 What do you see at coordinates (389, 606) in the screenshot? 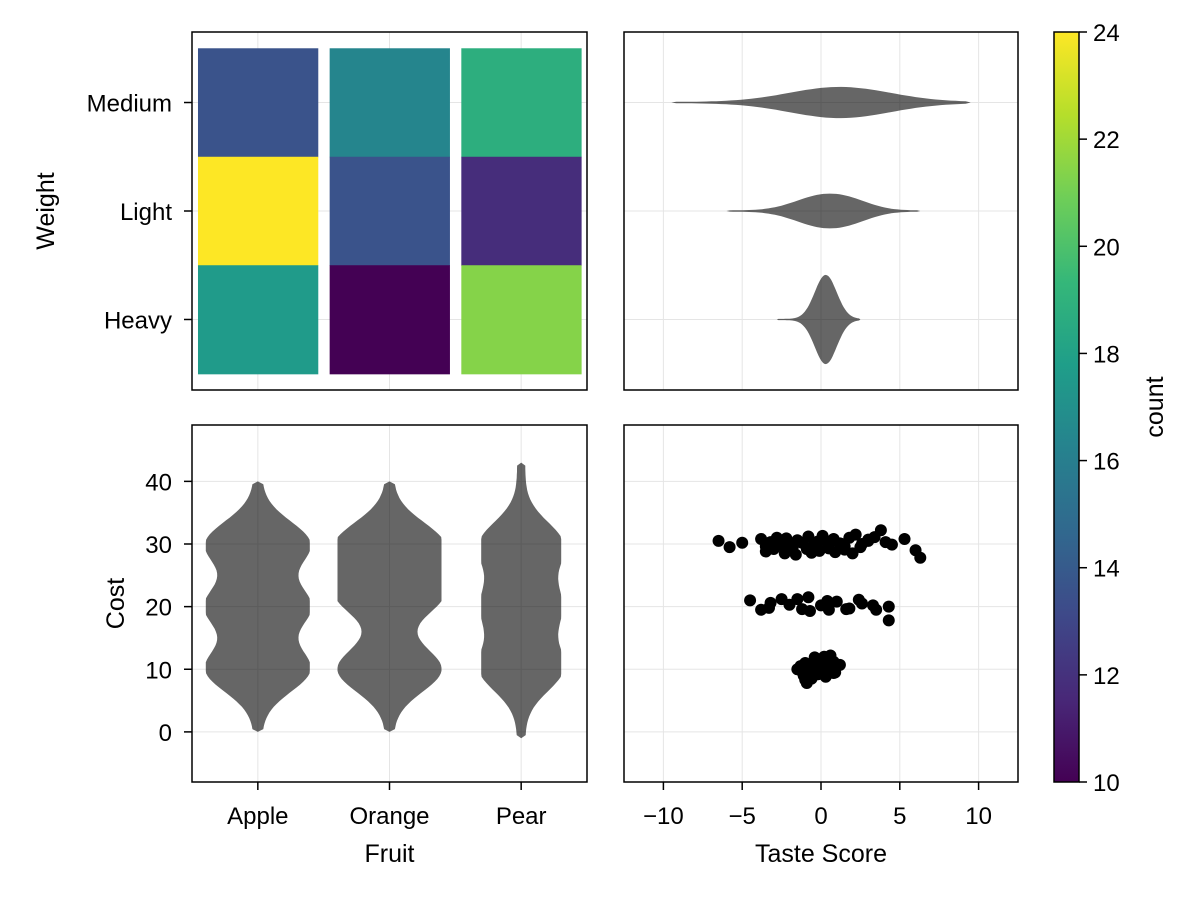
I see `violin-orange` at bounding box center [389, 606].